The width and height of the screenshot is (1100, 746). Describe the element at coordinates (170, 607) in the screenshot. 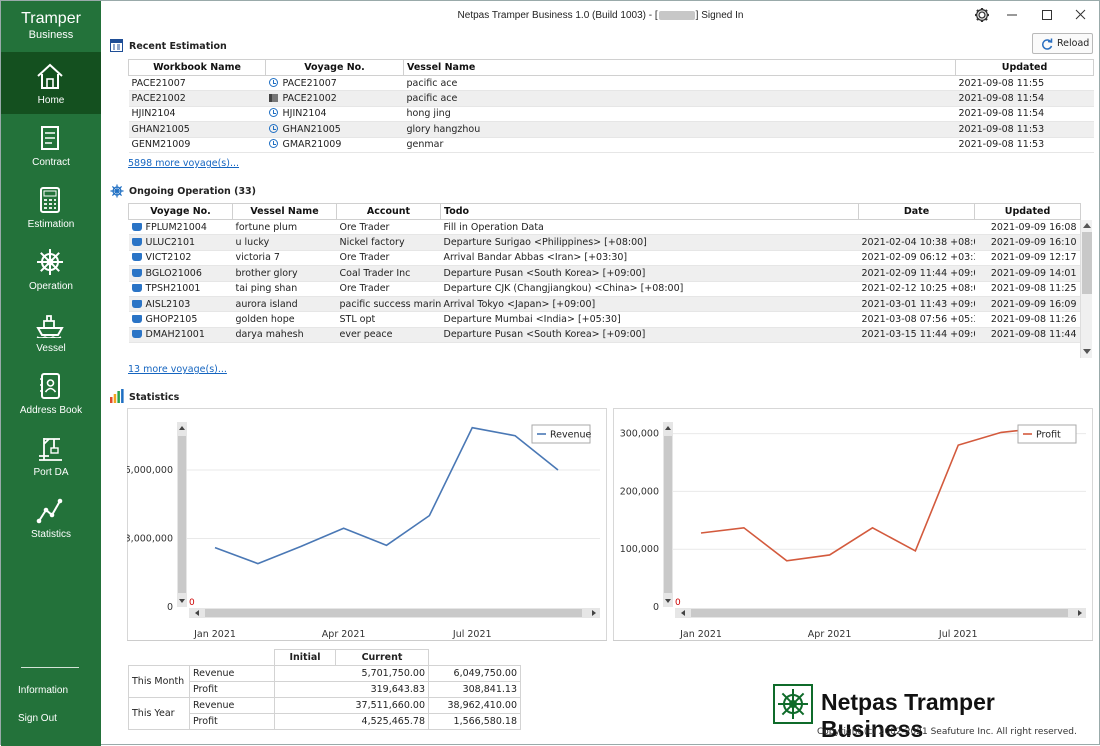

I see `y-tick-label: 0` at that location.